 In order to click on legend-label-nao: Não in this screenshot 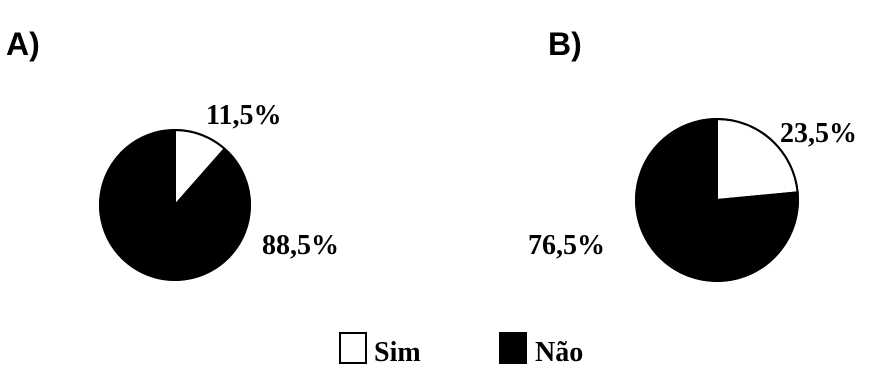, I will do `click(559, 352)`.